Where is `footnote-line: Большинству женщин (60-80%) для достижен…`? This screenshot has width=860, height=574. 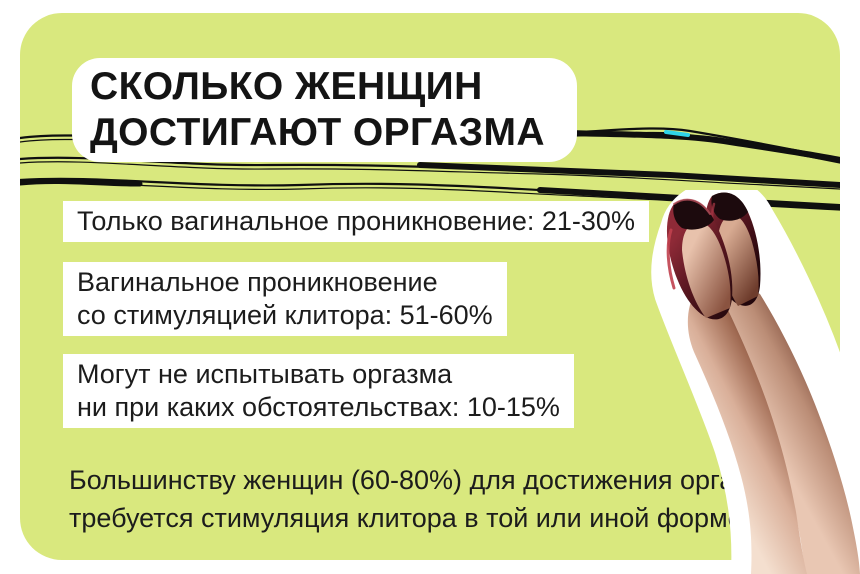 footnote-line: Большинству женщин (60-80%) для достижен… is located at coordinates (424, 480).